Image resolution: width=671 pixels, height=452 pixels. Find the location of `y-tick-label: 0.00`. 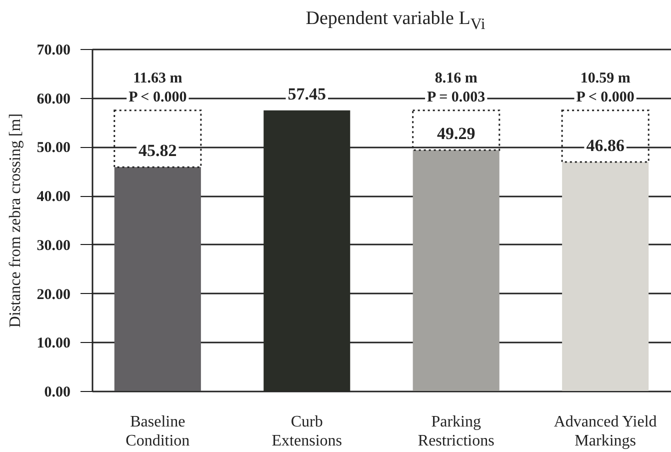

y-tick-label: 0.00 is located at coordinates (57, 392).